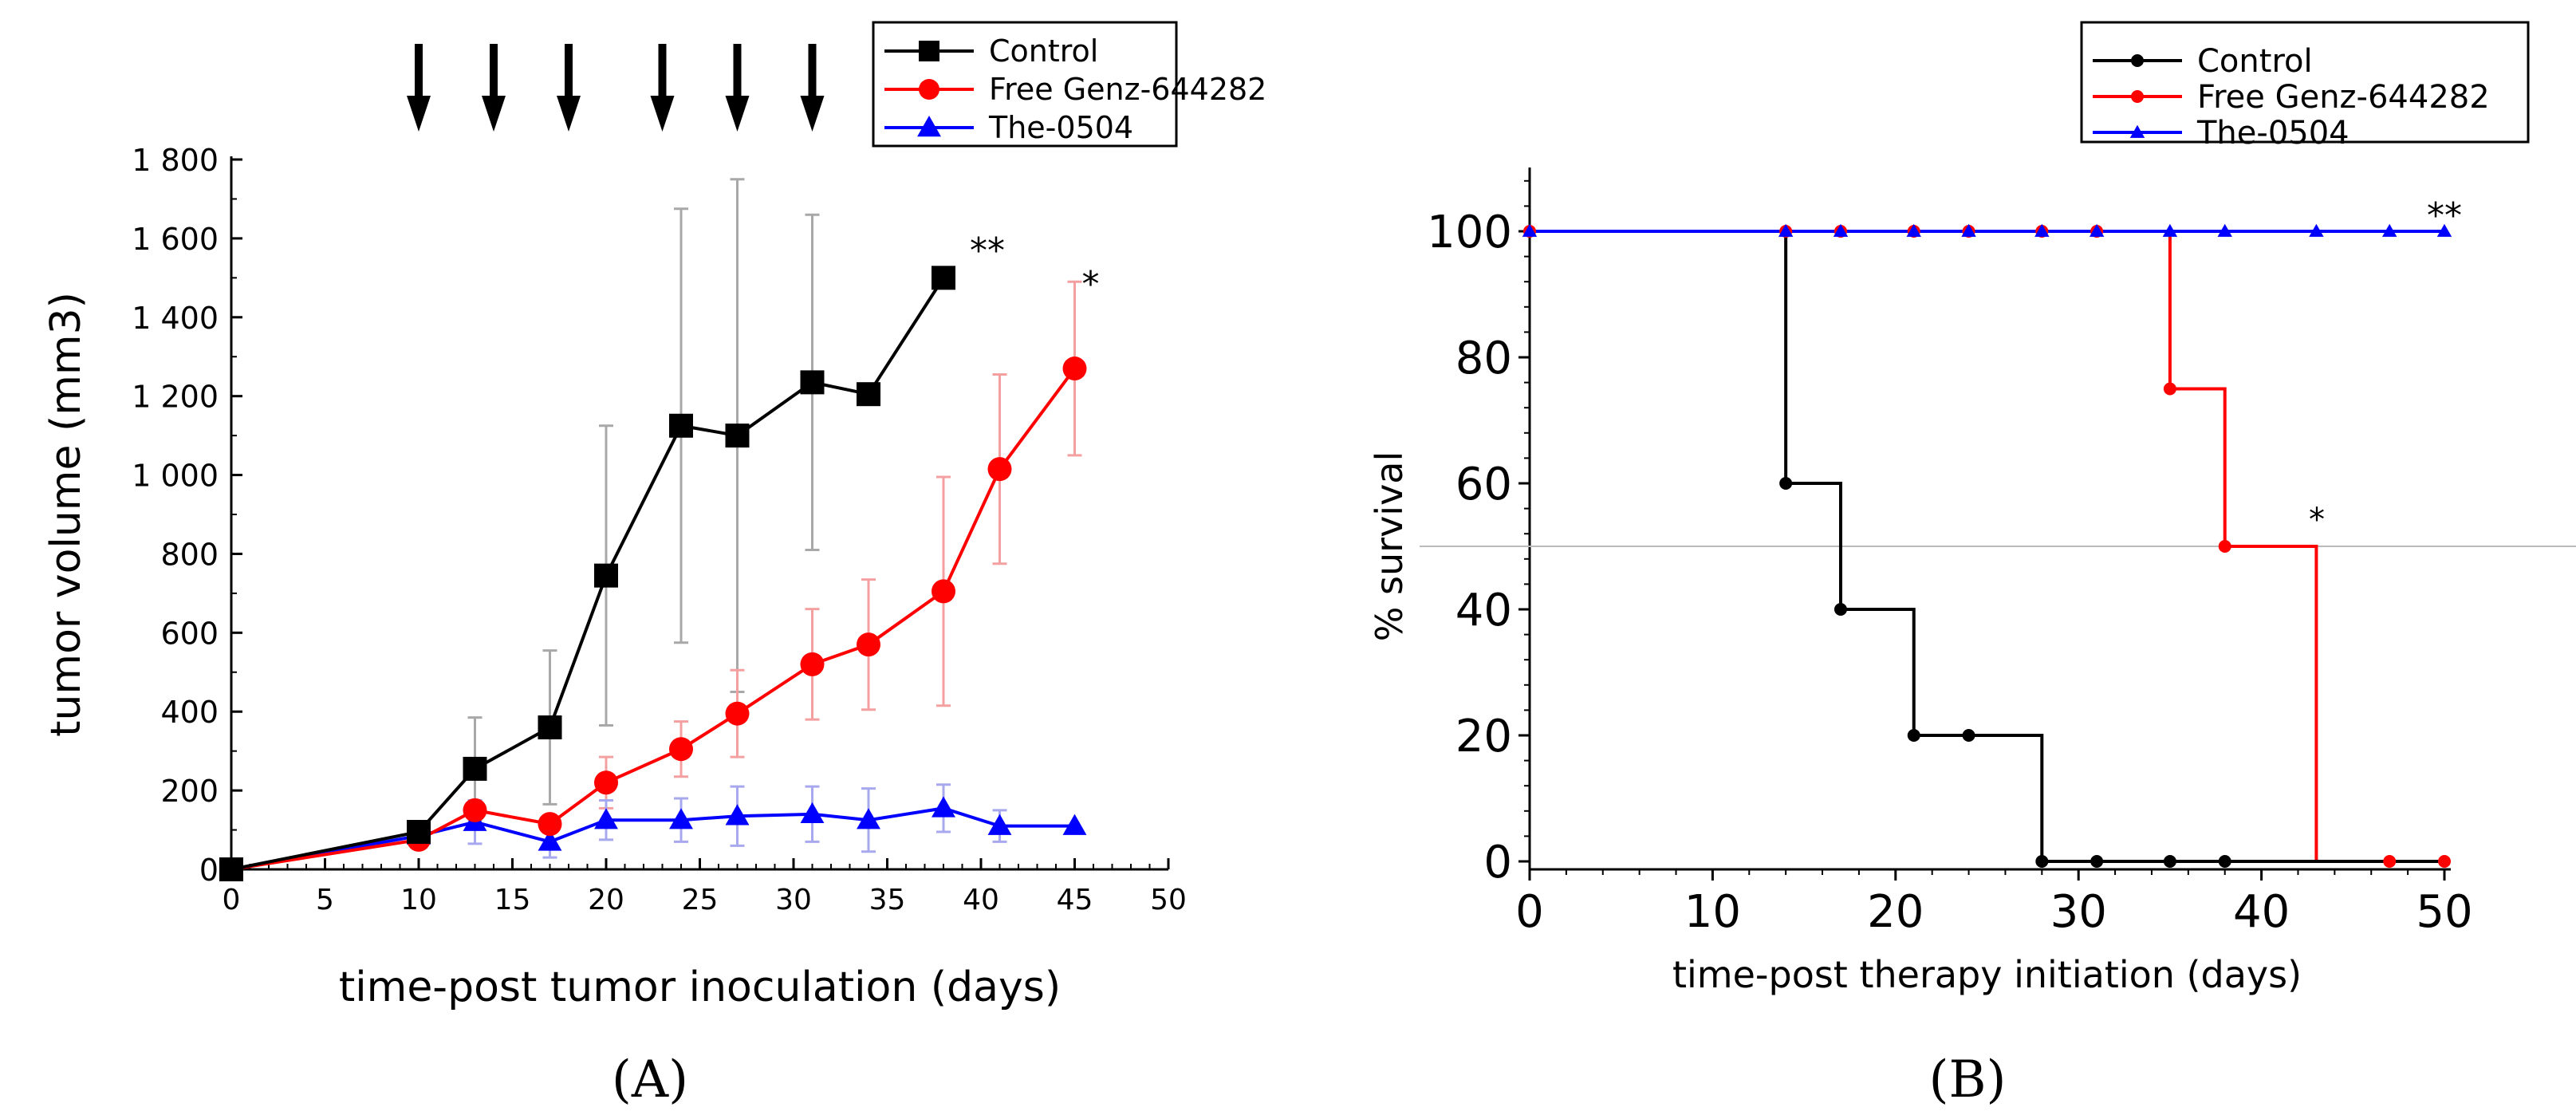  Describe the element at coordinates (512, 900) in the screenshot. I see `x-tick-label: 15` at that location.